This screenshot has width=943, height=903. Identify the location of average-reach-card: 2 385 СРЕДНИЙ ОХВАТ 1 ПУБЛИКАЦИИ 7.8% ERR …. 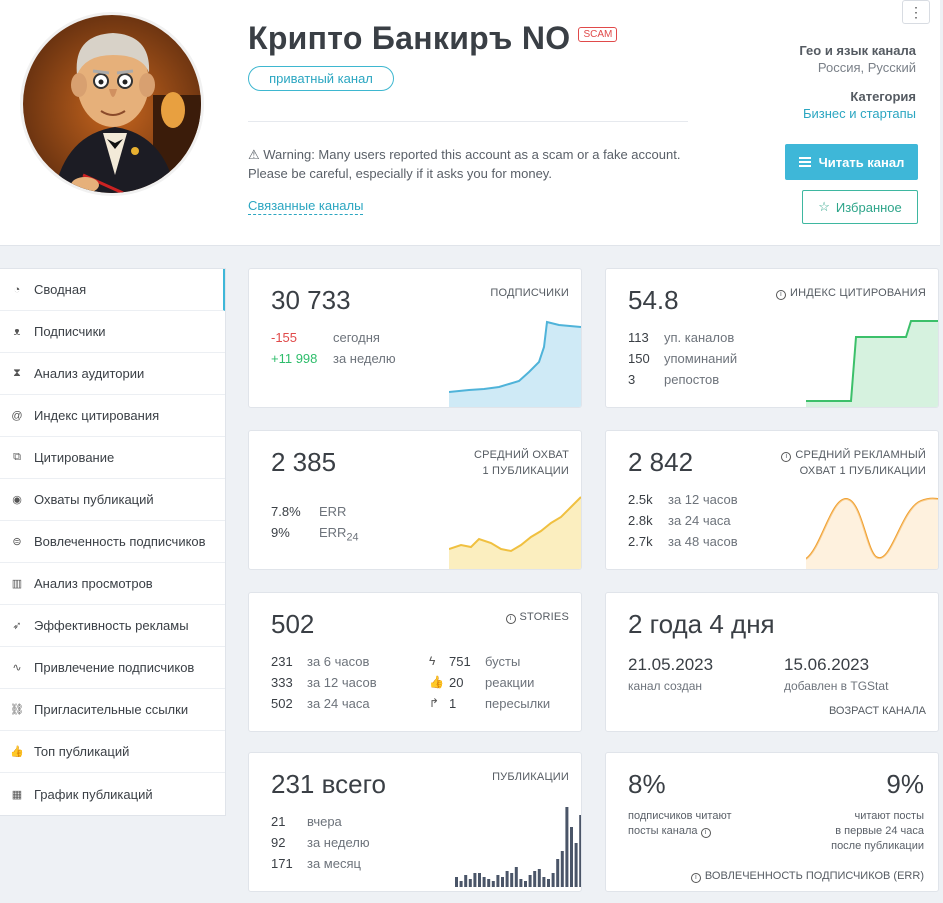
(415, 500).